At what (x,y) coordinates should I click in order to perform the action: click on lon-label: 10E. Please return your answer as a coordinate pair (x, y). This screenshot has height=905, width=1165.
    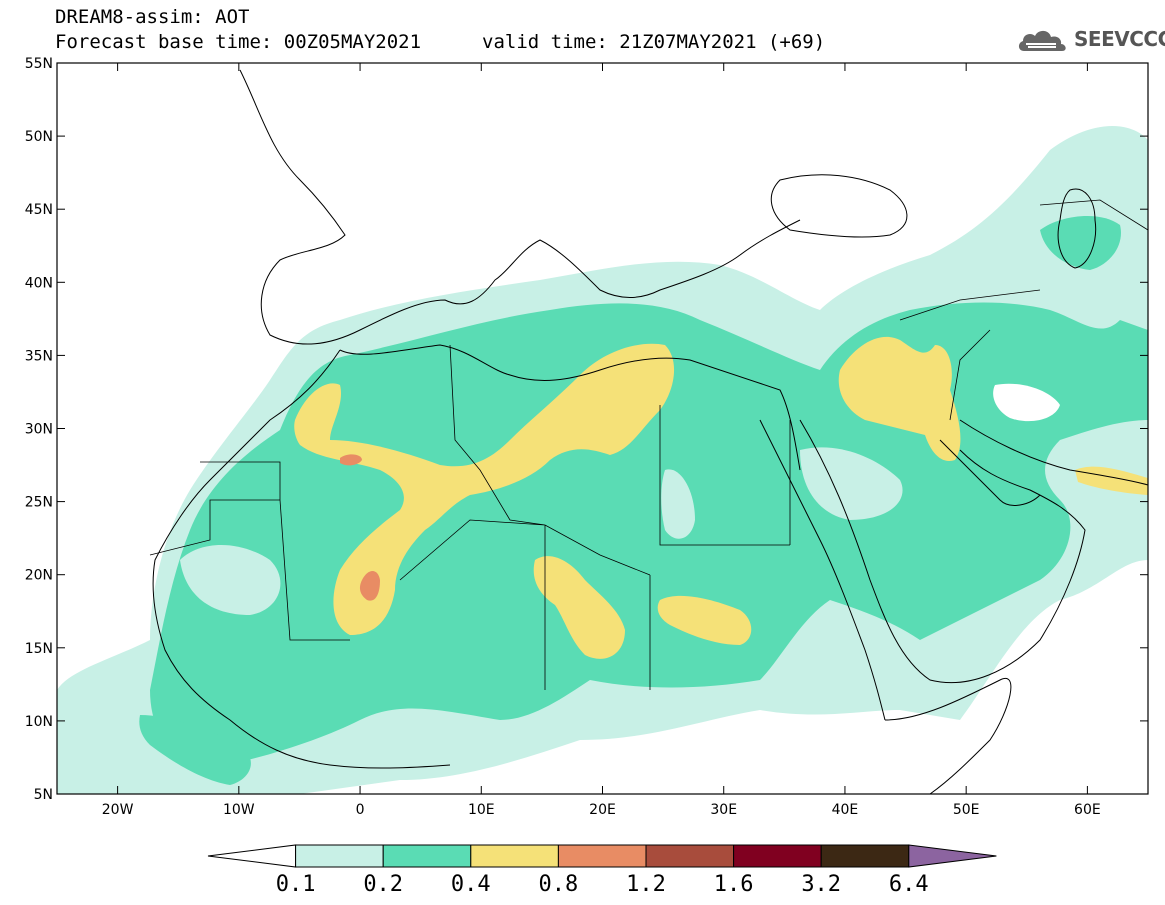
    Looking at the image, I should click on (481, 810).